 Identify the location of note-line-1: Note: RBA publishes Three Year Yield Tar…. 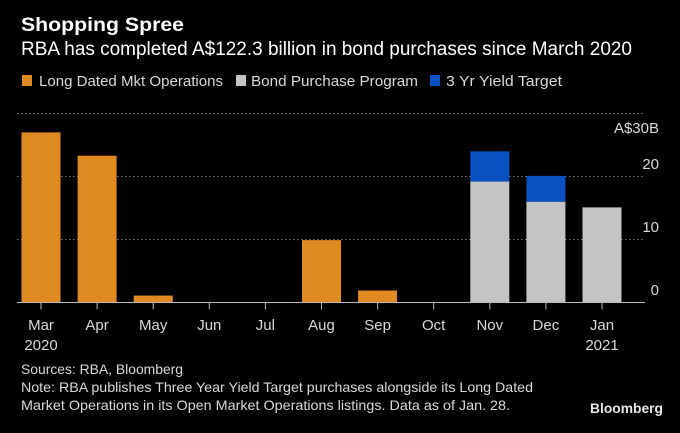
(277, 387).